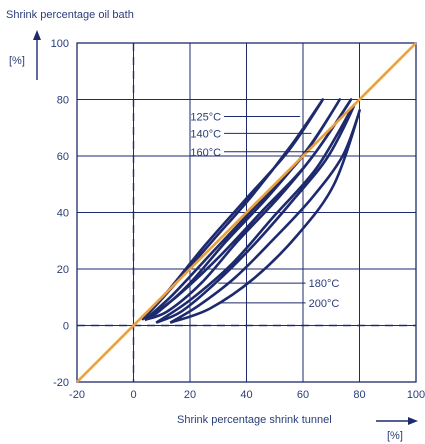 Image resolution: width=425 pixels, height=444 pixels. Describe the element at coordinates (37, 35) in the screenshot. I see `y-axis-arrowhead` at that location.